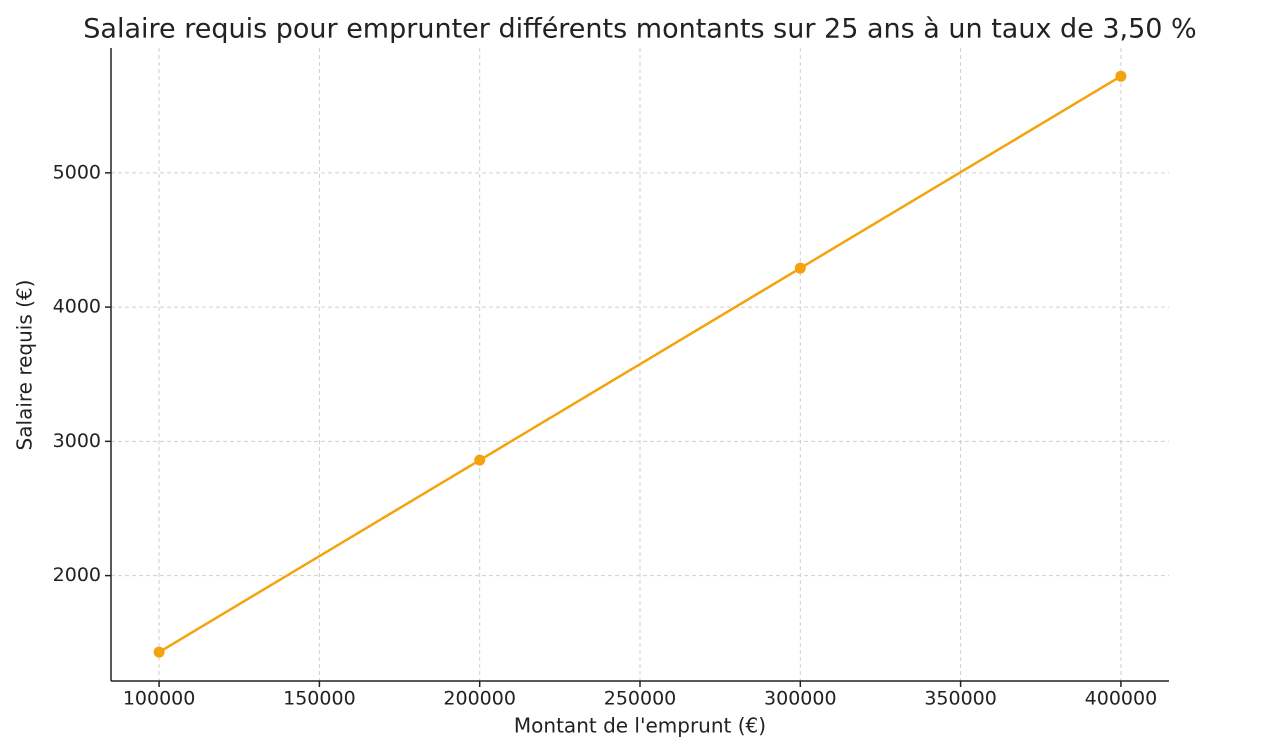  Describe the element at coordinates (319, 699) in the screenshot. I see `x-tick-label: 150000` at that location.